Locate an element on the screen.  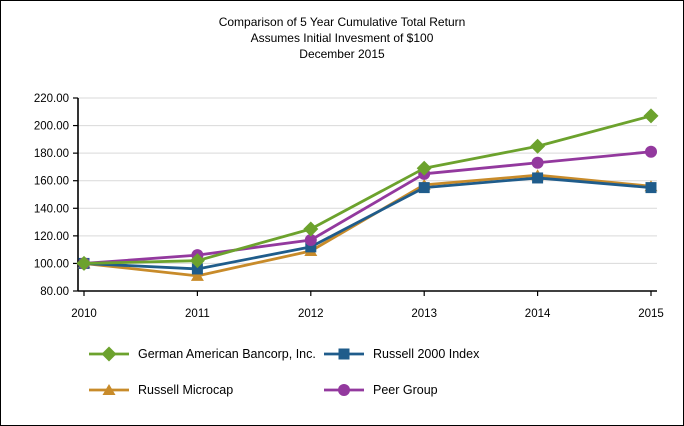
legend-square-glyph is located at coordinates (344, 354).